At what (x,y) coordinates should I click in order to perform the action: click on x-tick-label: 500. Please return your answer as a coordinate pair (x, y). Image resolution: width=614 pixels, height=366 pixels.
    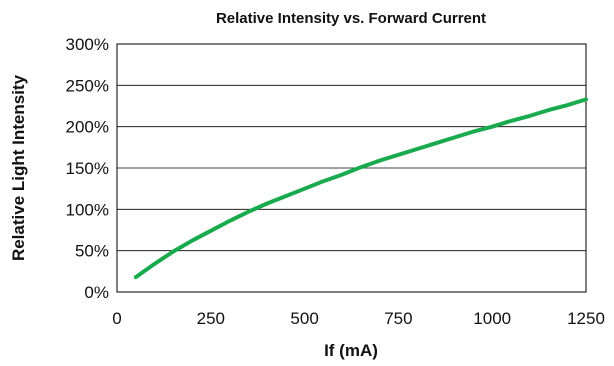
    Looking at the image, I should click on (304, 318).